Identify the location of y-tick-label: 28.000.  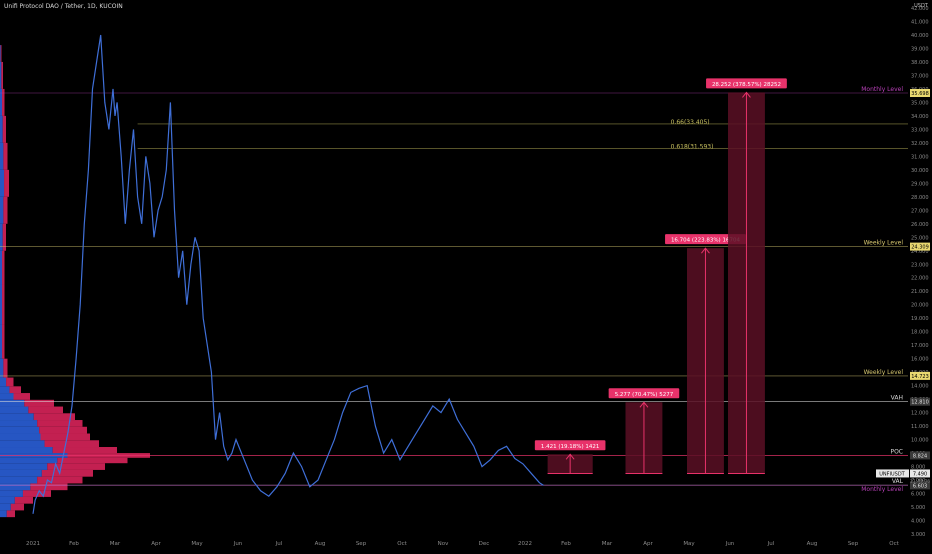
(920, 198).